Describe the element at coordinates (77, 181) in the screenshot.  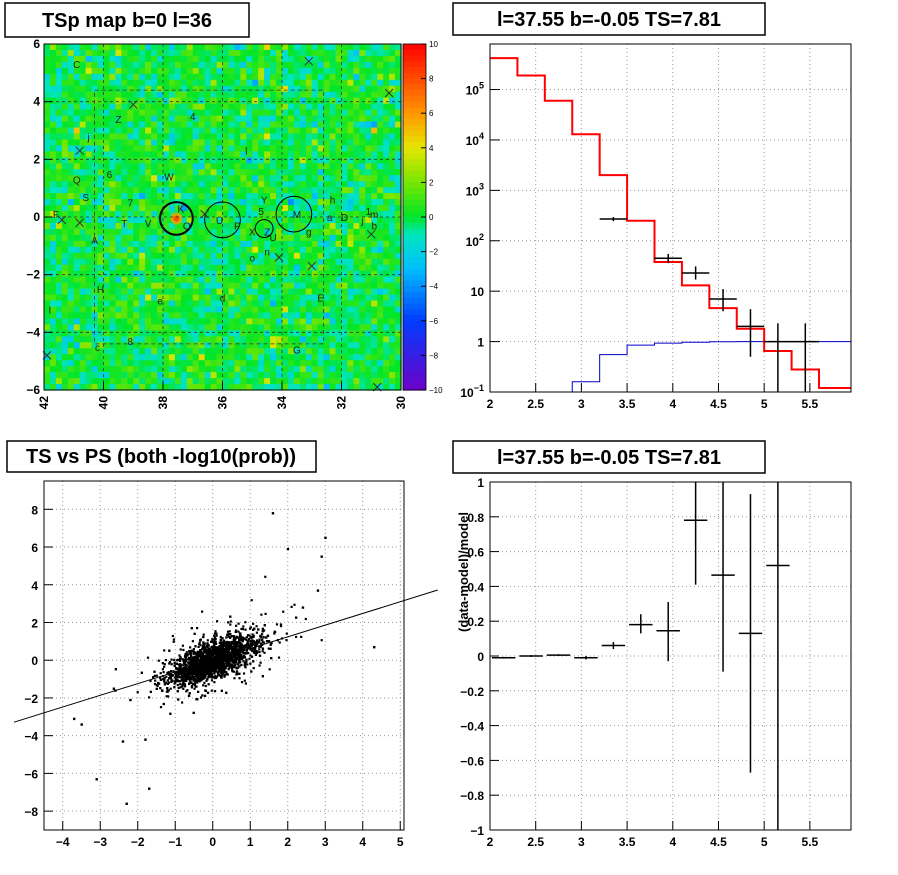
I see `source-label: Q` at that location.